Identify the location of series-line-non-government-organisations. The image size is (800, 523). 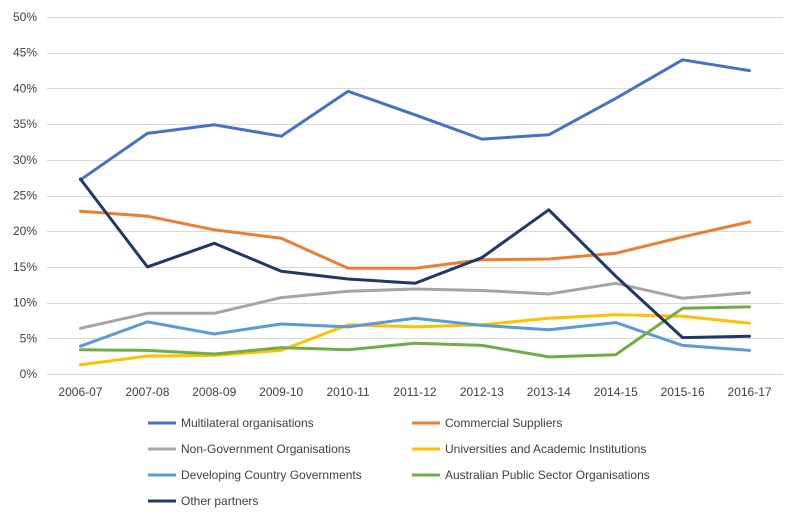
(415, 305).